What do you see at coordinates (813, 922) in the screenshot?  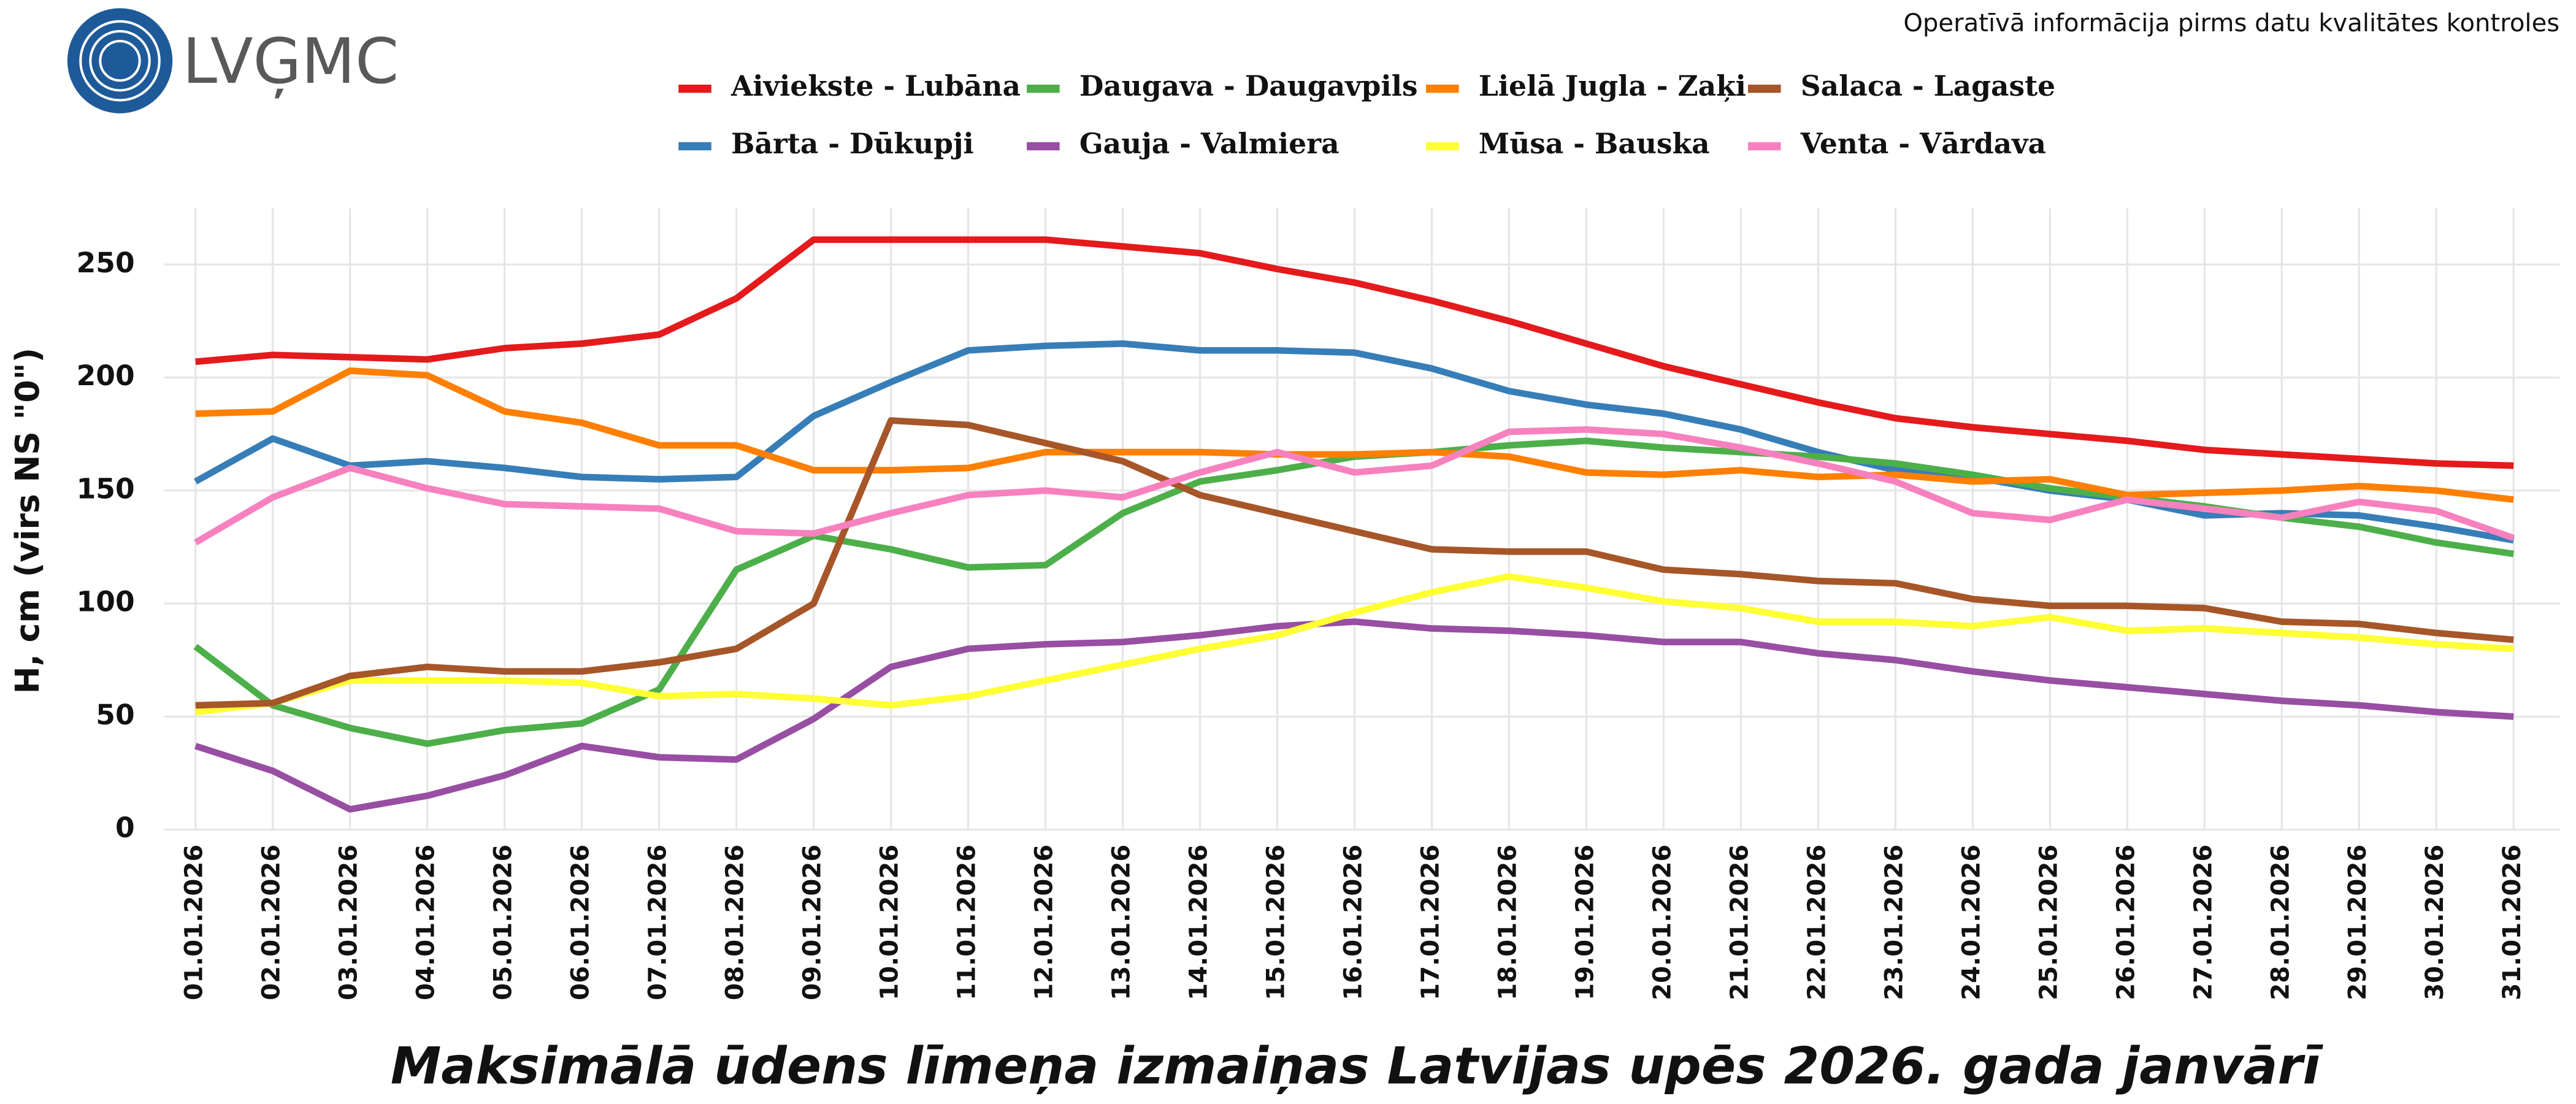 I see `x-tick-label: 09.01.2026` at bounding box center [813, 922].